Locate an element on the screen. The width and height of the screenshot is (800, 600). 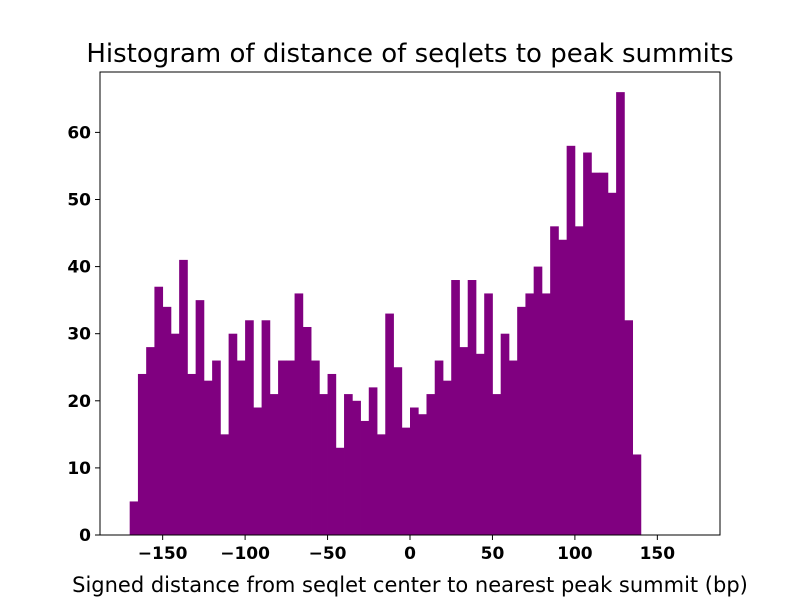
x-tick-label: 0 is located at coordinates (410, 554).